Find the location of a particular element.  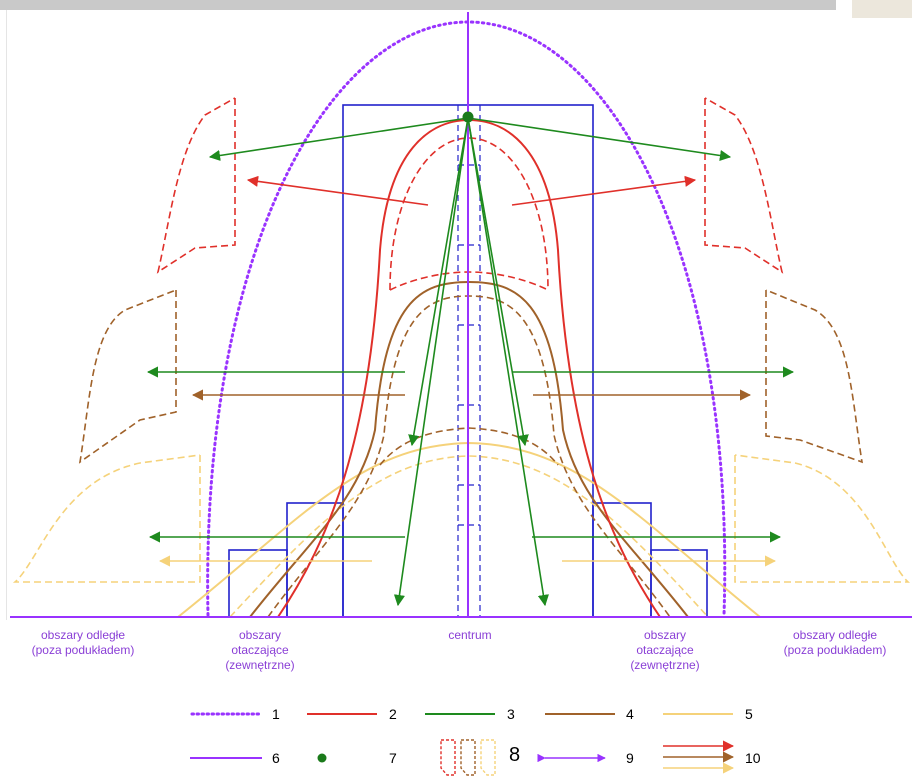

legend-number-9: 9 is located at coordinates (630, 758).